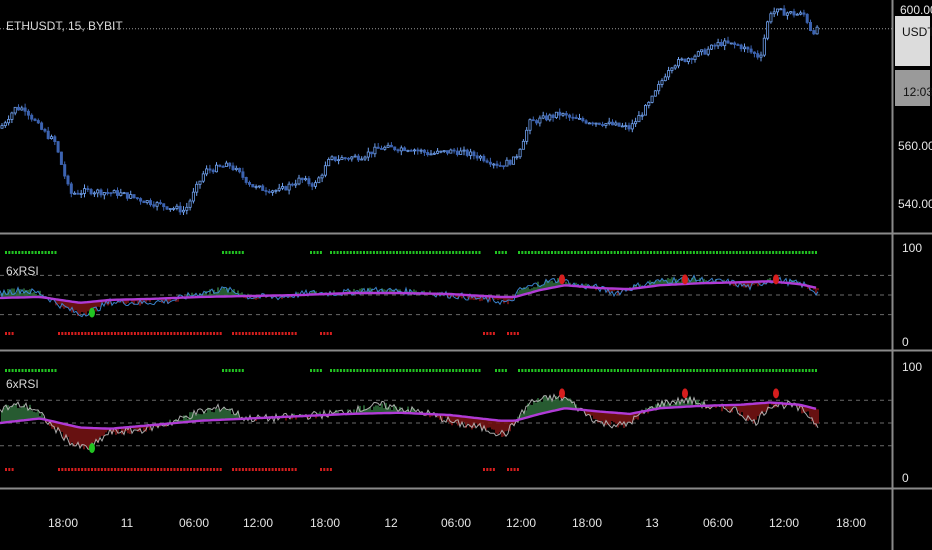 Image resolution: width=932 pixels, height=550 pixels. Describe the element at coordinates (446, 293) in the screenshot. I see `indicator-pane-1: 6xRSI` at that location.